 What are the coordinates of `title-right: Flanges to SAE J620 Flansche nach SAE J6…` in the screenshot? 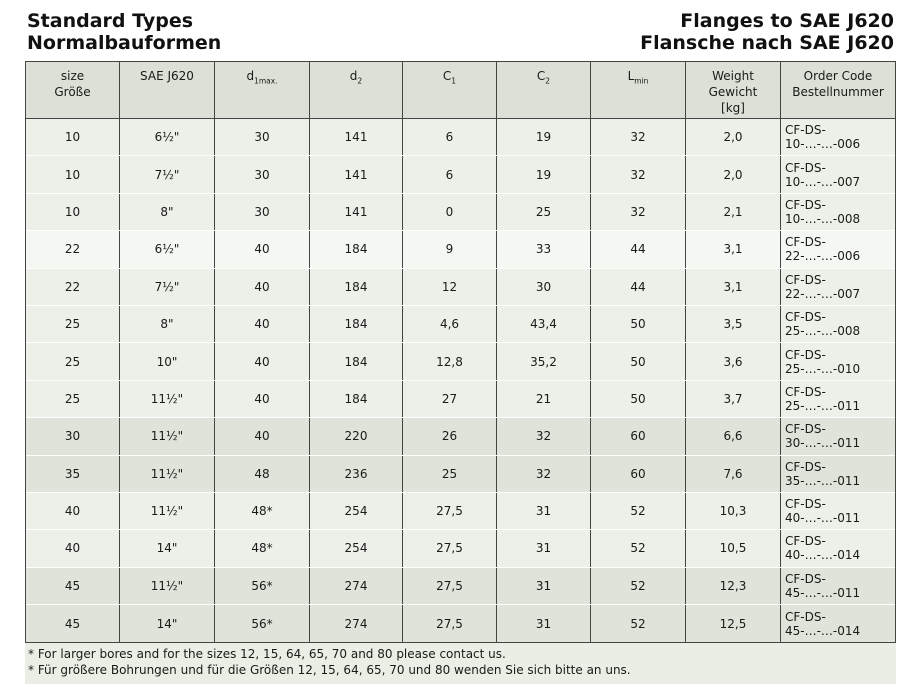 It's located at (767, 32).